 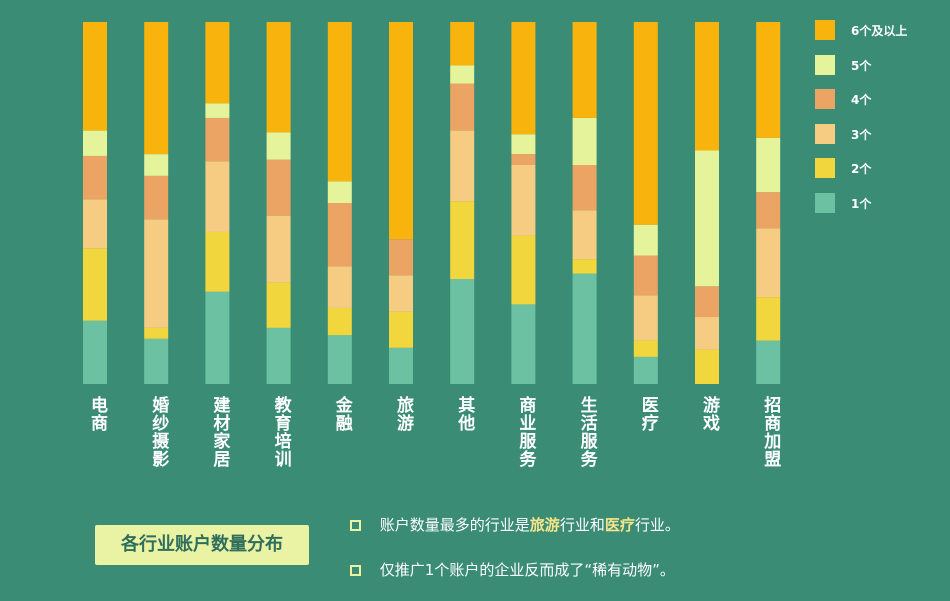 I want to click on category-label: 生活服务, so click(x=586, y=432).